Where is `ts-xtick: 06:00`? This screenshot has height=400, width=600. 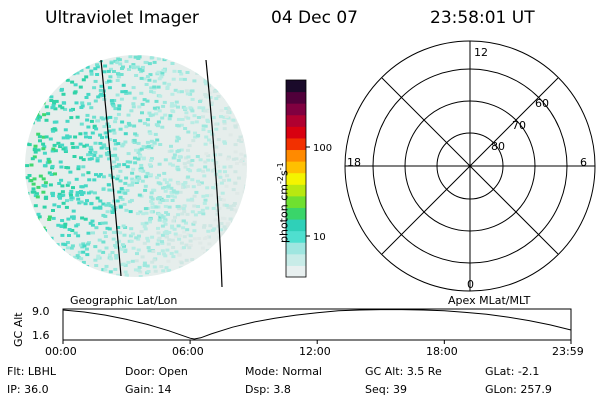
ts-xtick: 06:00 is located at coordinates (188, 351).